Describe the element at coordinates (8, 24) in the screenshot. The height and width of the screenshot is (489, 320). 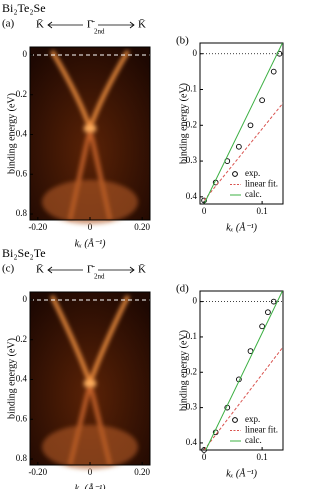
I see `panel-label: (a)` at that location.